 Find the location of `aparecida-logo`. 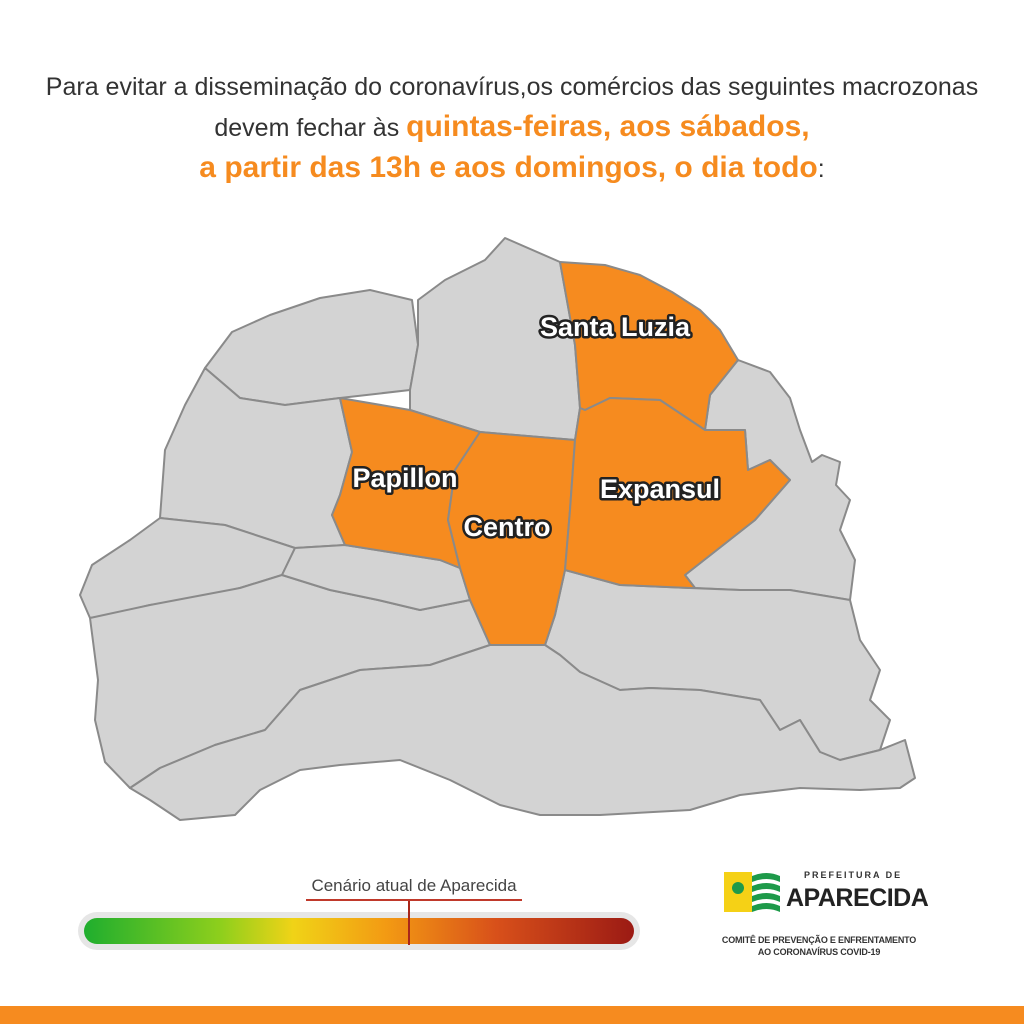

aparecida-logo is located at coordinates (752, 892).